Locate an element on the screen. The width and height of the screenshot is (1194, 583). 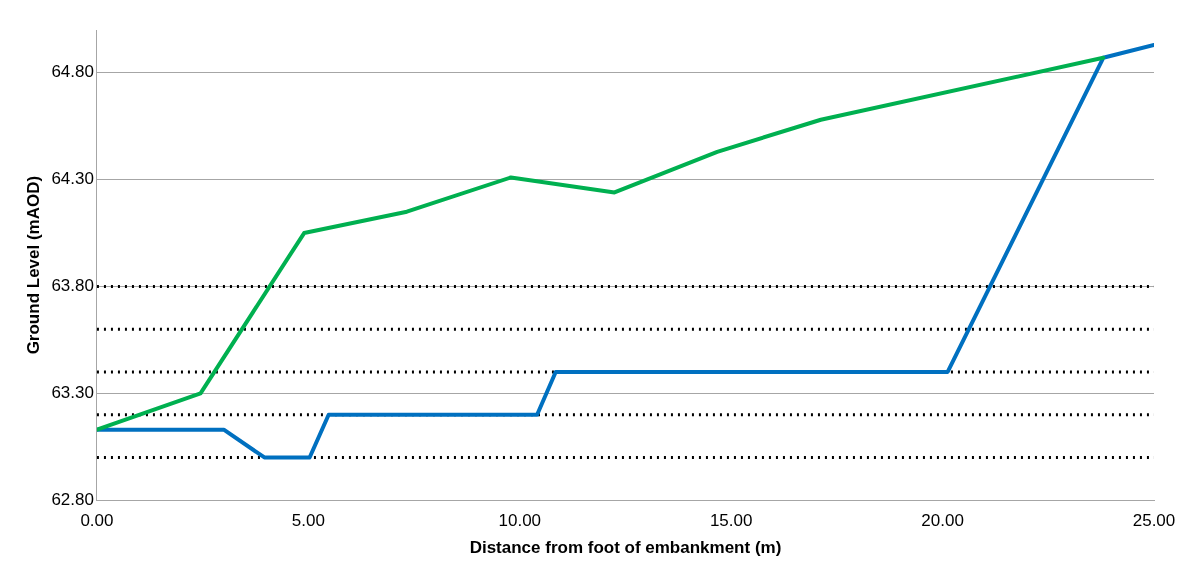
y-tick-label: 63.80 is located at coordinates (72, 286).